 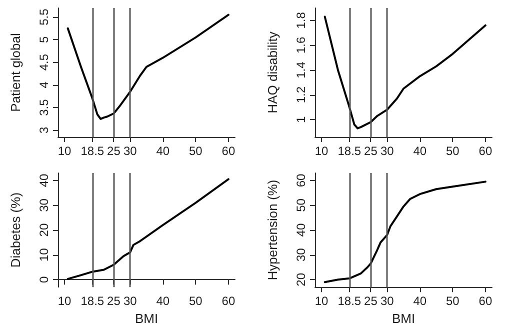 What do you see at coordinates (301, 69) in the screenshot?
I see `y-tick-label: 1.4` at bounding box center [301, 69].